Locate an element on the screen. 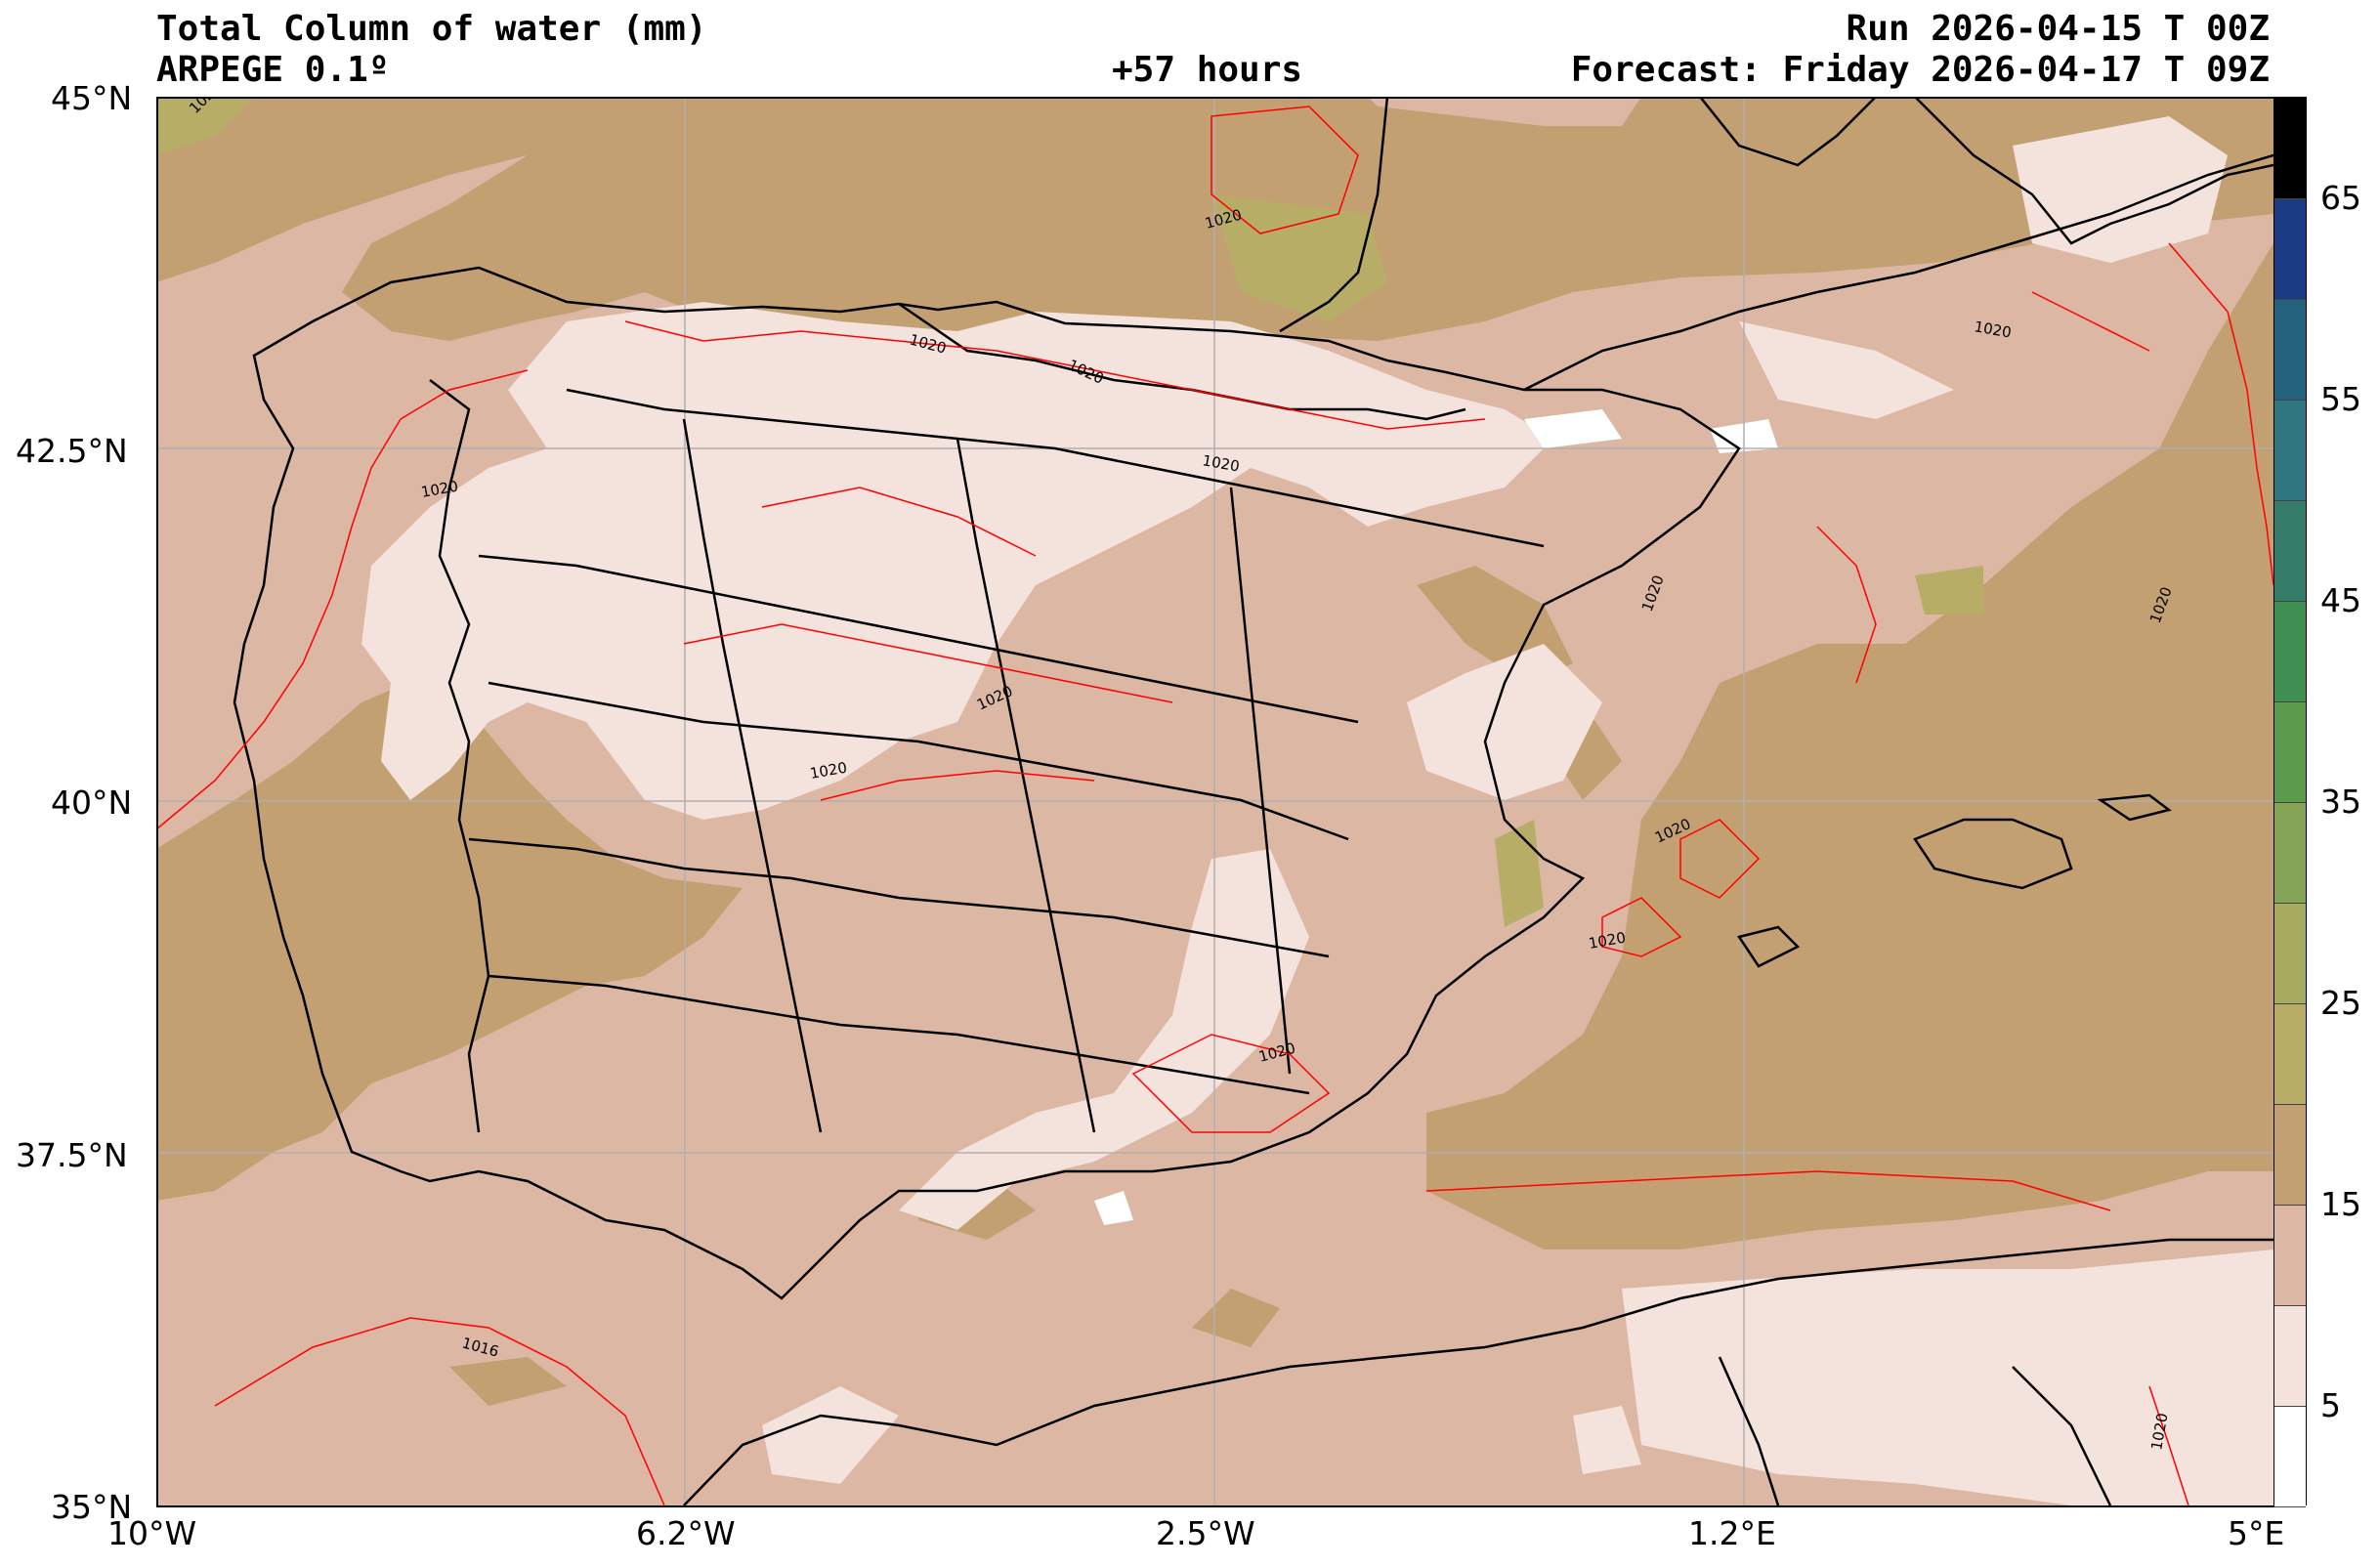  map-title: Total Column of water (mm) is located at coordinates (431, 29).